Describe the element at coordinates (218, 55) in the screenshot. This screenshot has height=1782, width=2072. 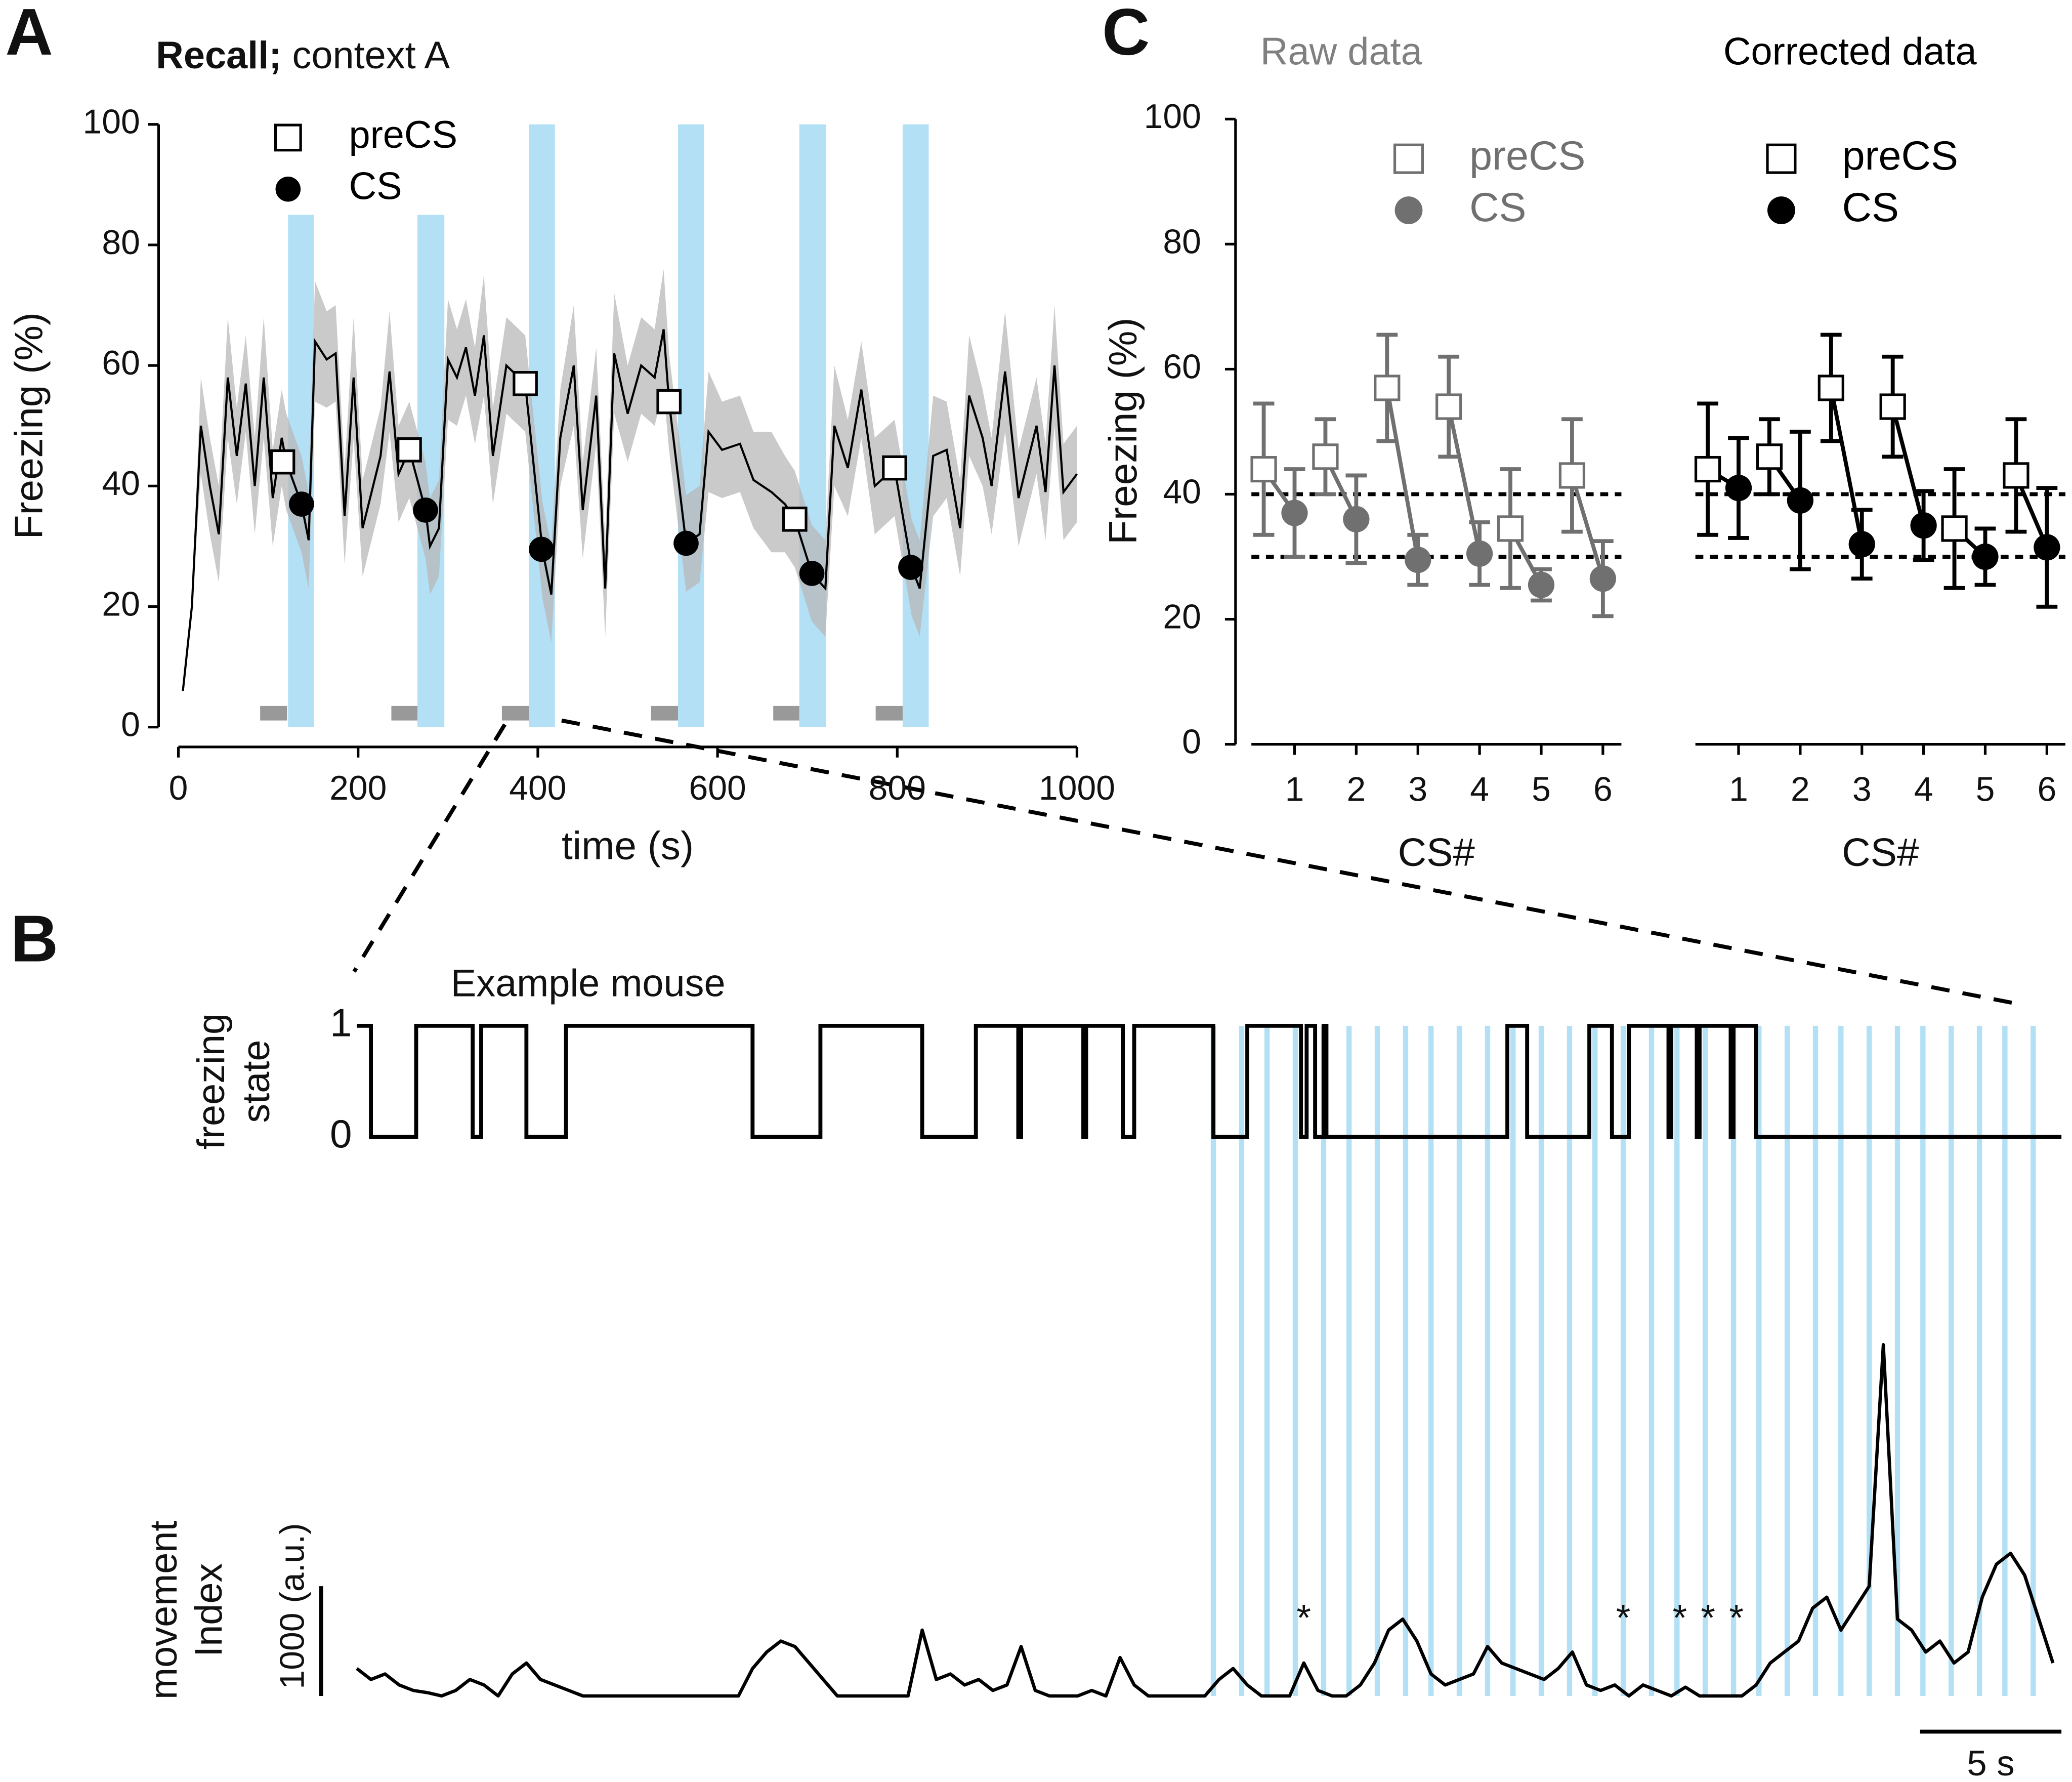
I see `title-bold: Recall;` at that location.